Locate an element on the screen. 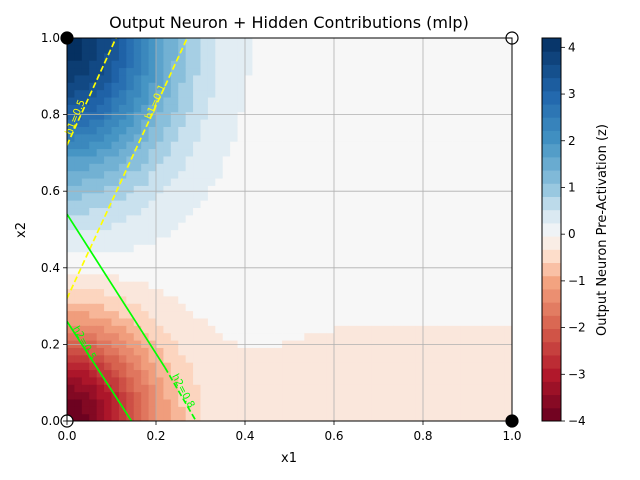 The image size is (640, 480). x-axis-label: x1 is located at coordinates (289, 458).